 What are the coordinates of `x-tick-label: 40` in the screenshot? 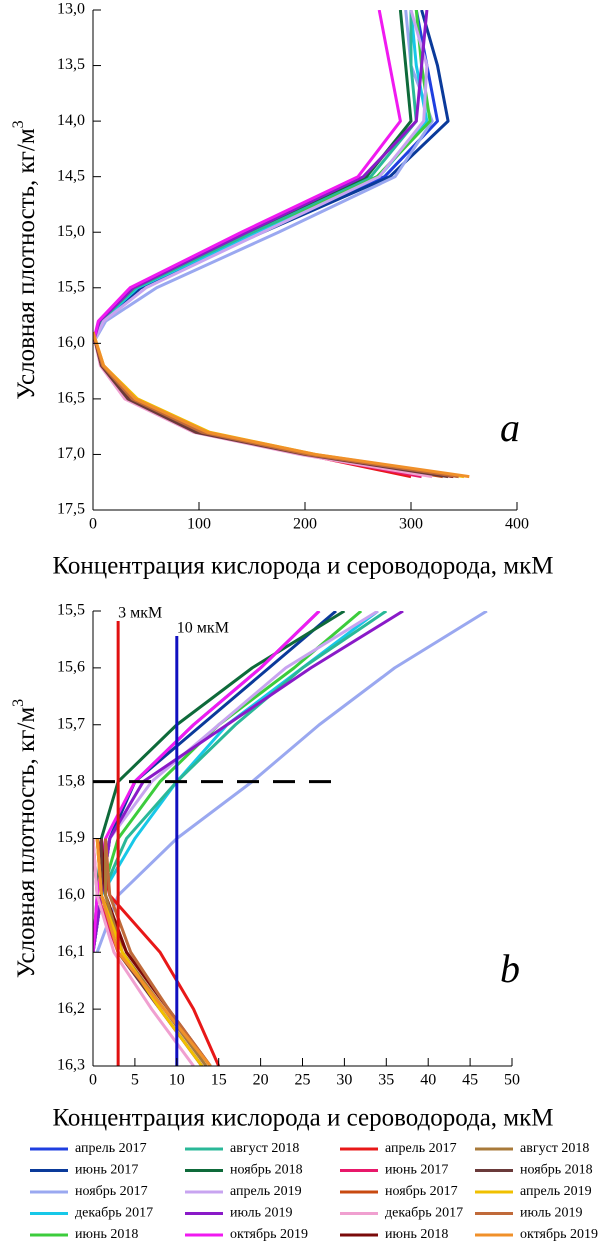 It's located at (428, 1080).